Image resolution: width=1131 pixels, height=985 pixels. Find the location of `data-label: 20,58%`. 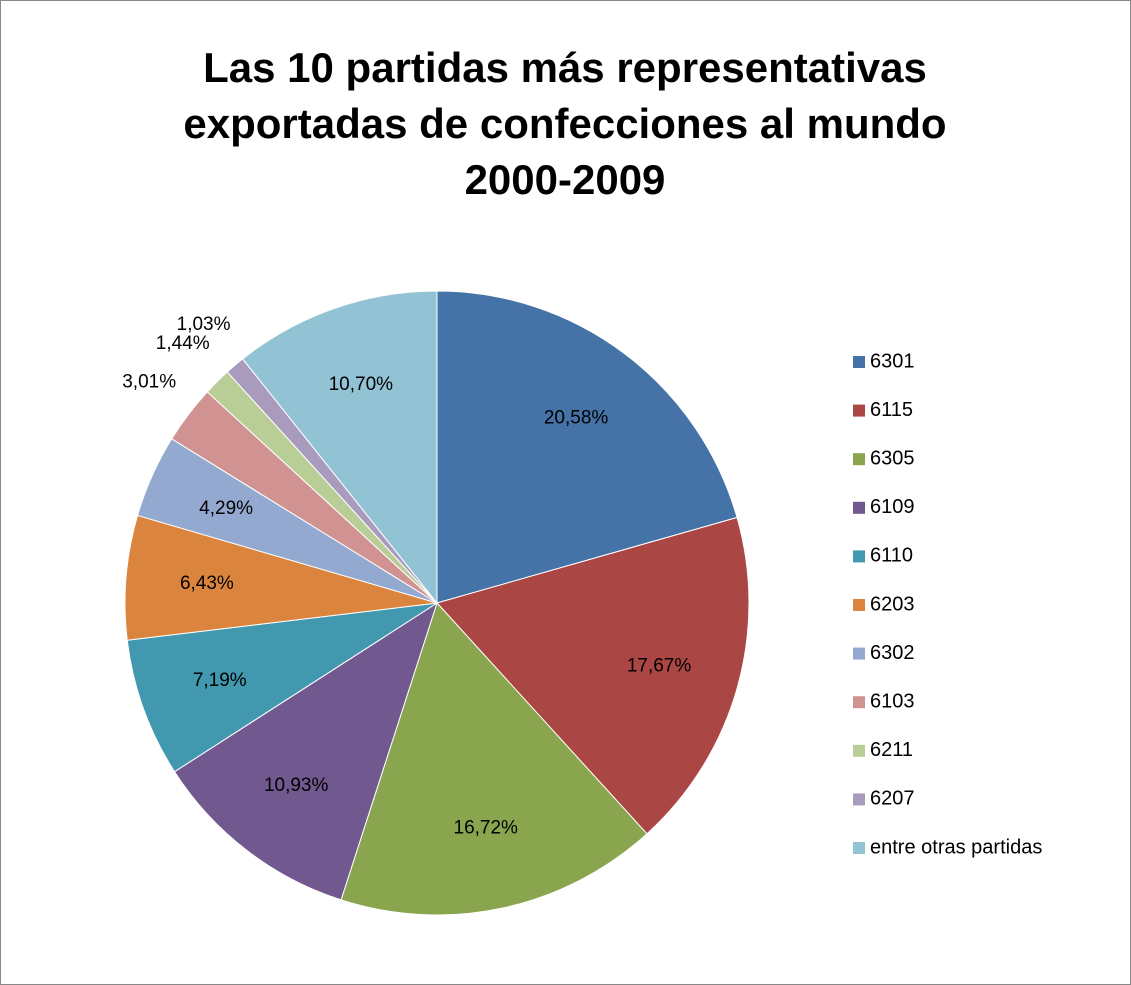

data-label: 20,58% is located at coordinates (576, 418).